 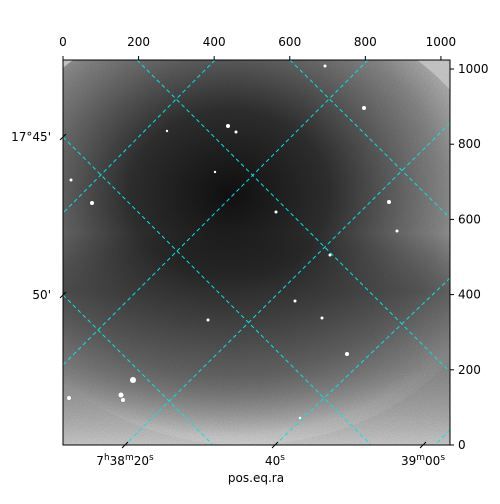 I want to click on top-tick-label: 400, so click(x=214, y=42).